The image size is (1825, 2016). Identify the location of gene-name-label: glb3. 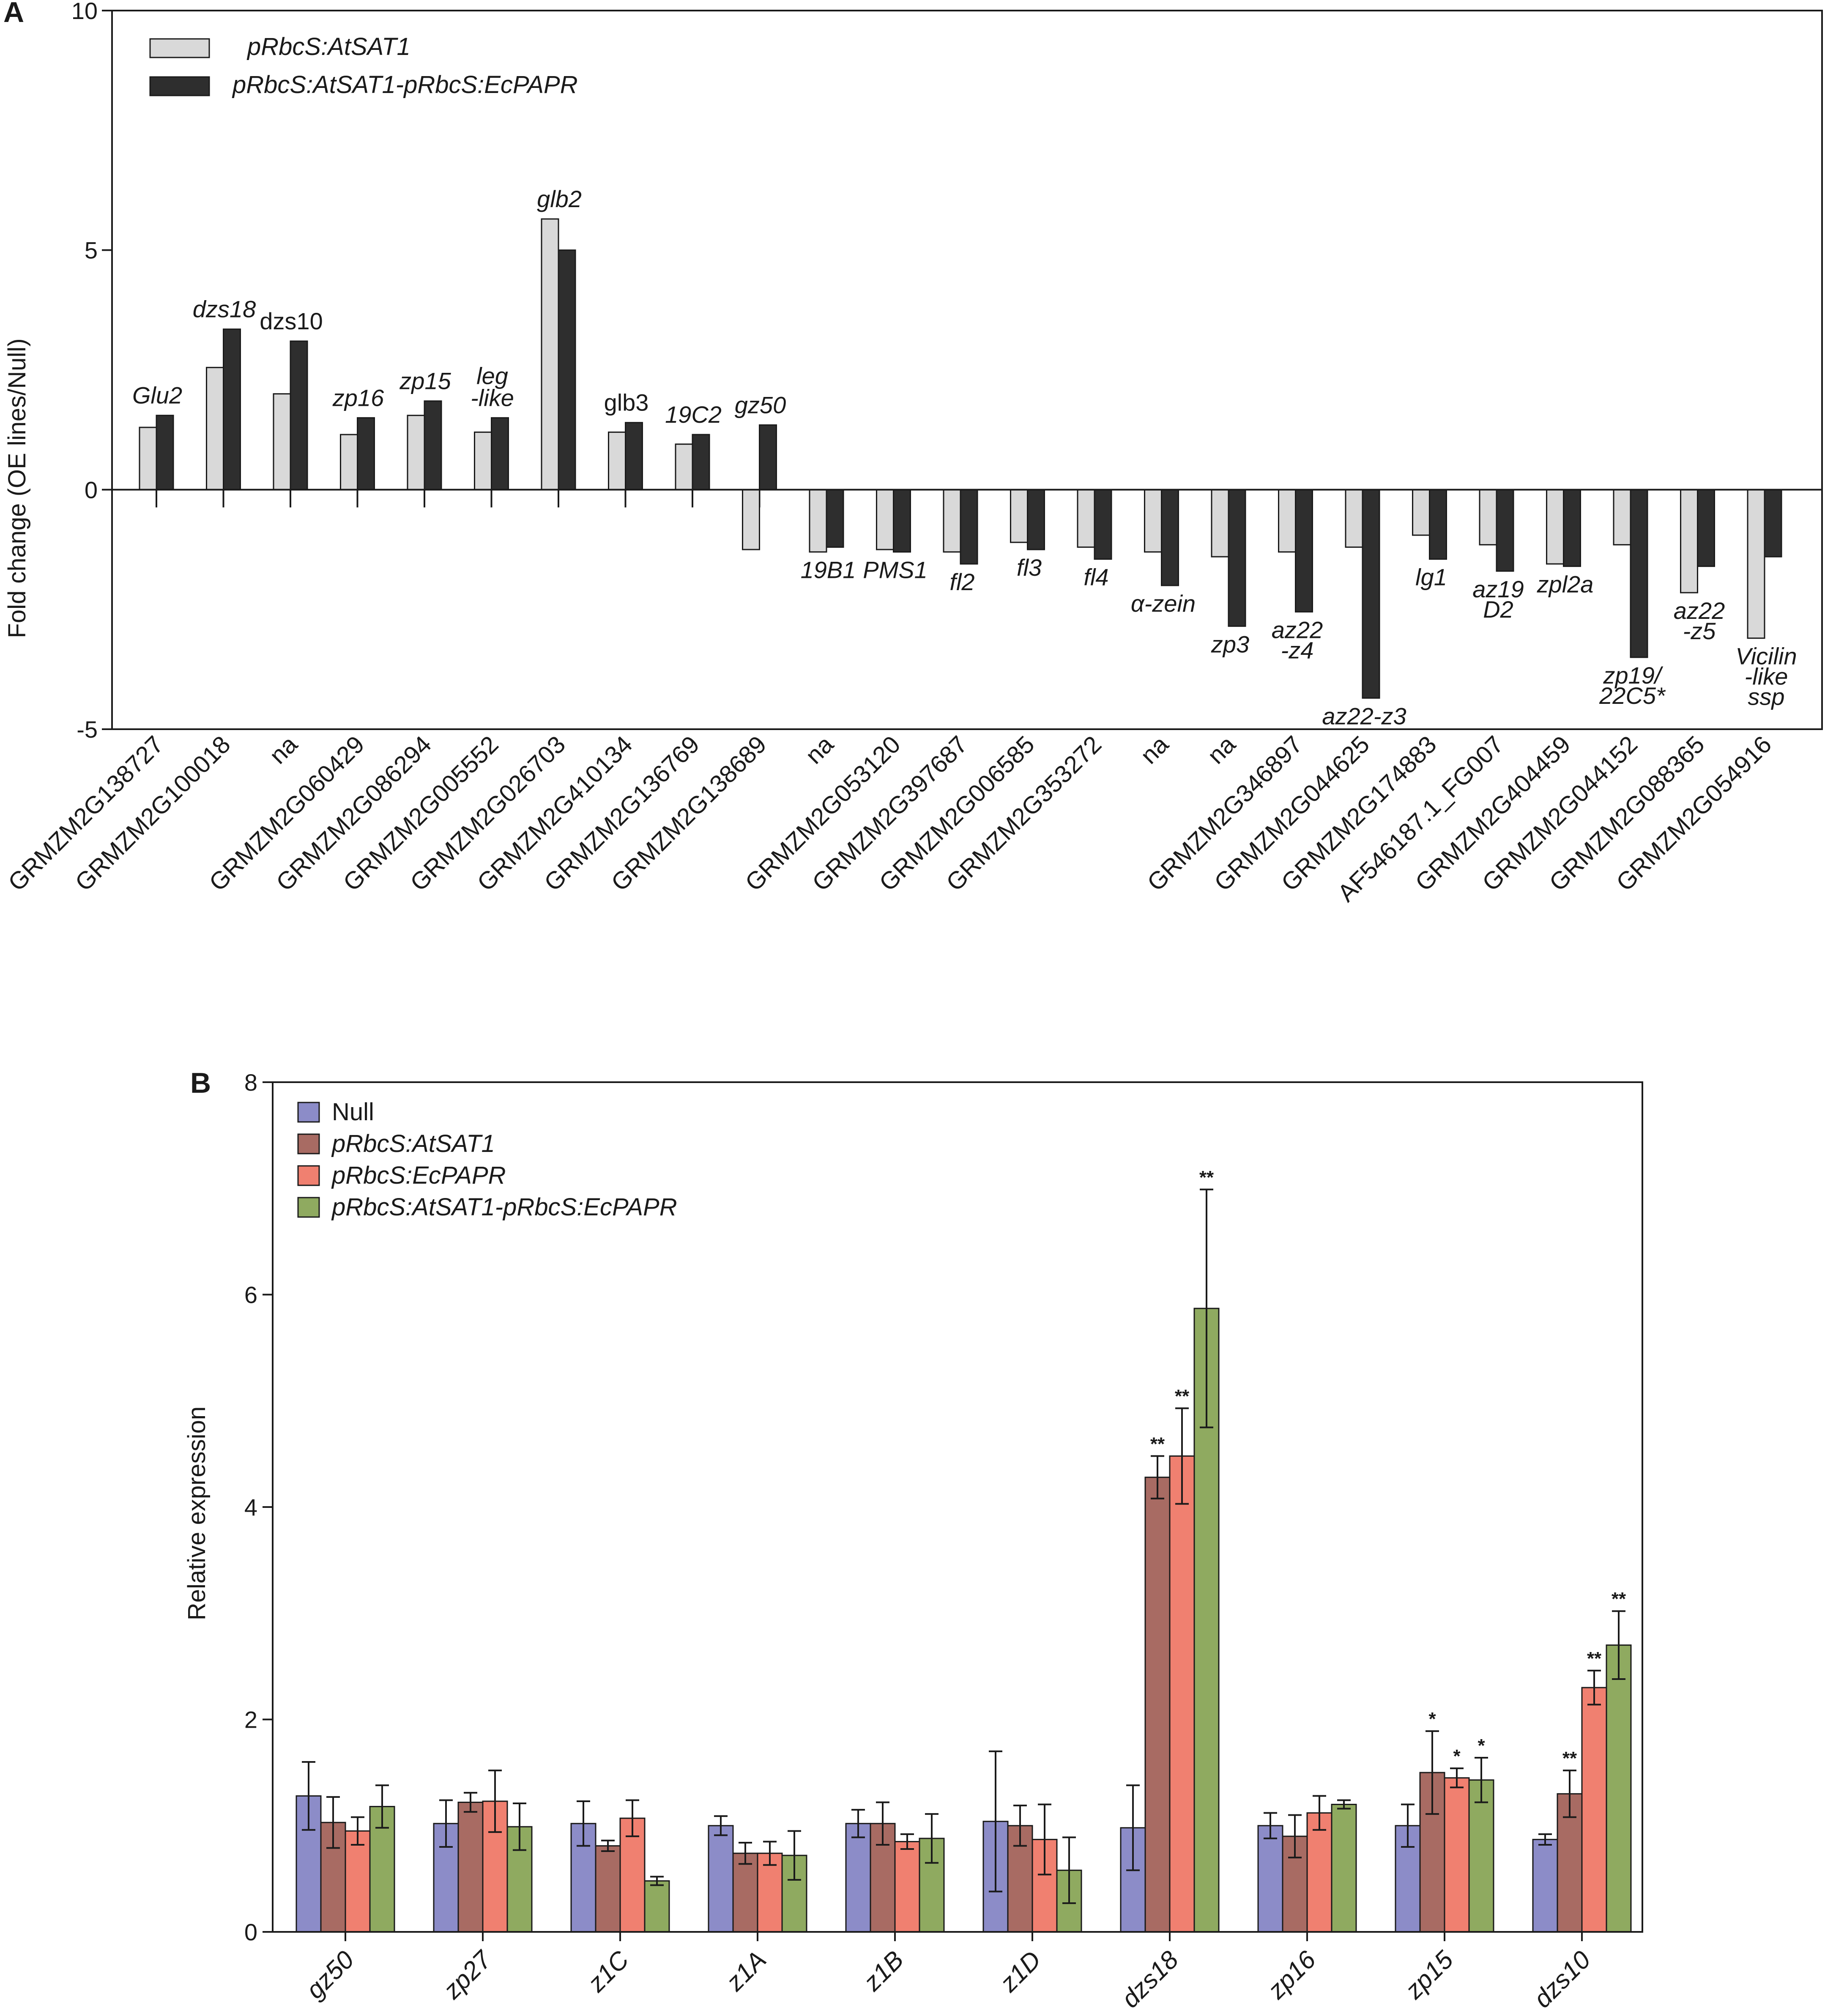
(626, 402).